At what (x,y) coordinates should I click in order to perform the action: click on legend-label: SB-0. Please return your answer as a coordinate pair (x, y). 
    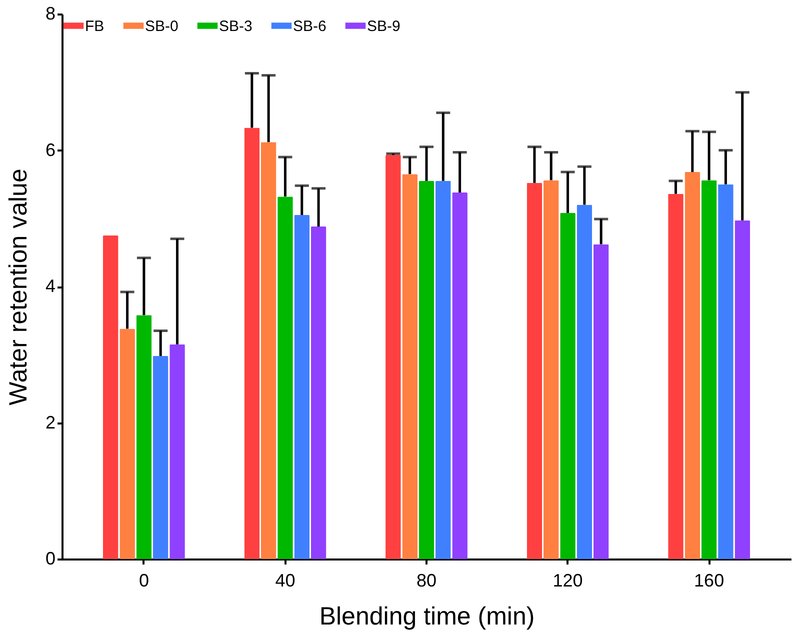
    Looking at the image, I should click on (161, 26).